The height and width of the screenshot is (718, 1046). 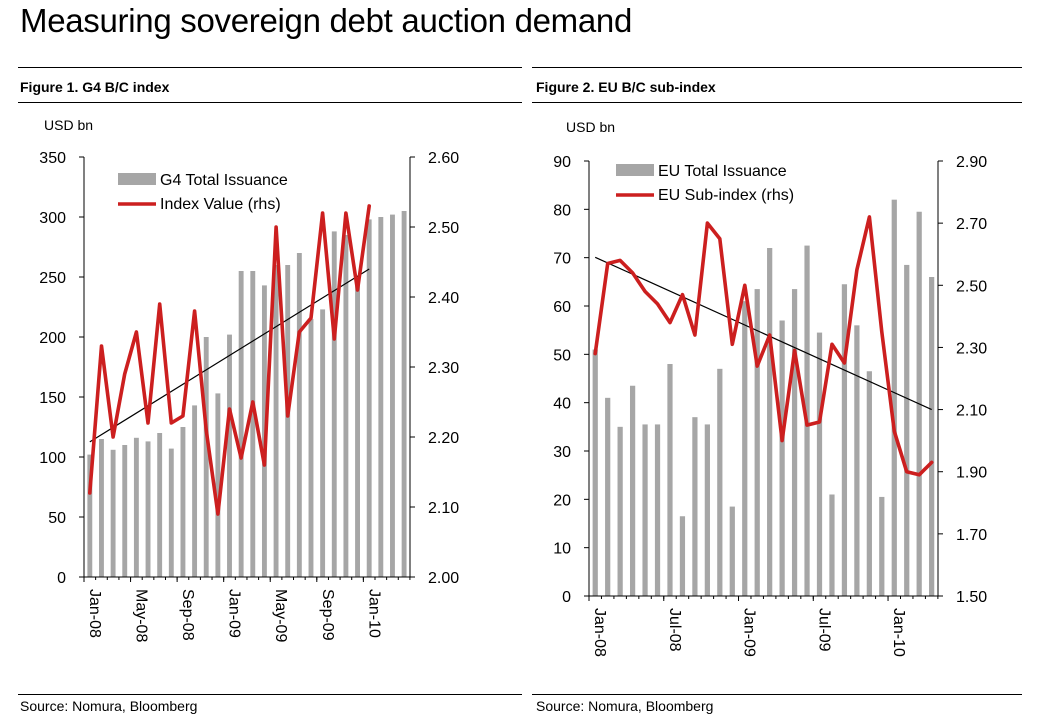 I want to click on fig1-x-tick-label: Jan-09, so click(x=234, y=613).